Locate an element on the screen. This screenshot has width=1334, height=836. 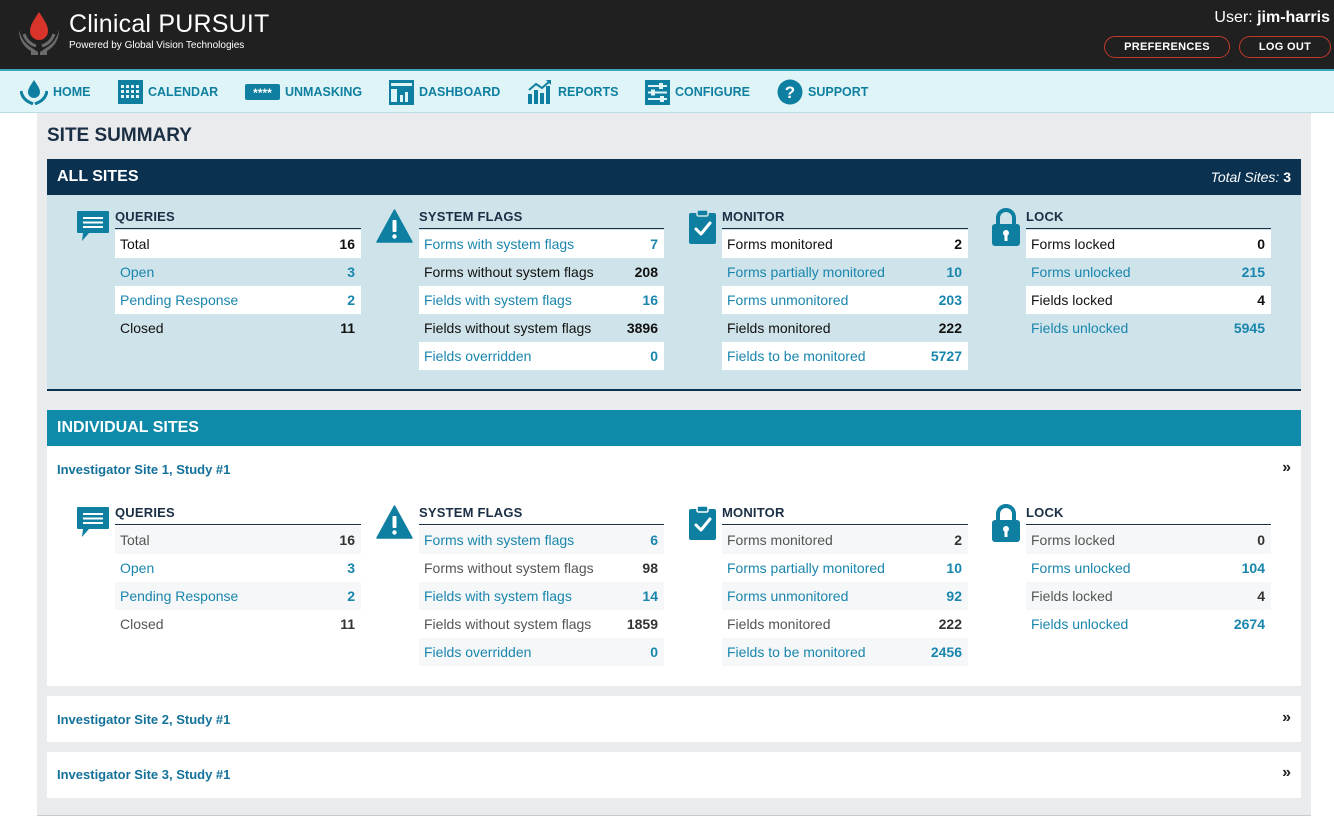
site1-queries-open: Open 3 is located at coordinates (238, 568).